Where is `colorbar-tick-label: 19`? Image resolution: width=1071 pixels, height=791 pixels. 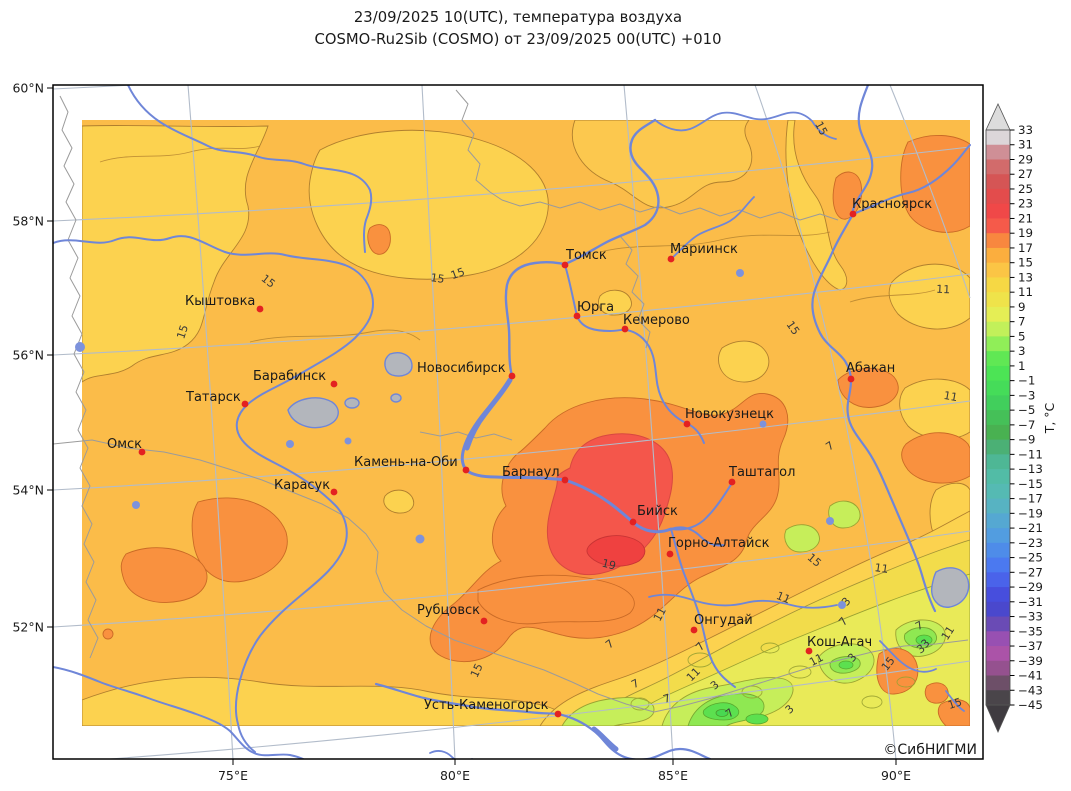
colorbar-tick-label: 19 is located at coordinates (1025, 233).